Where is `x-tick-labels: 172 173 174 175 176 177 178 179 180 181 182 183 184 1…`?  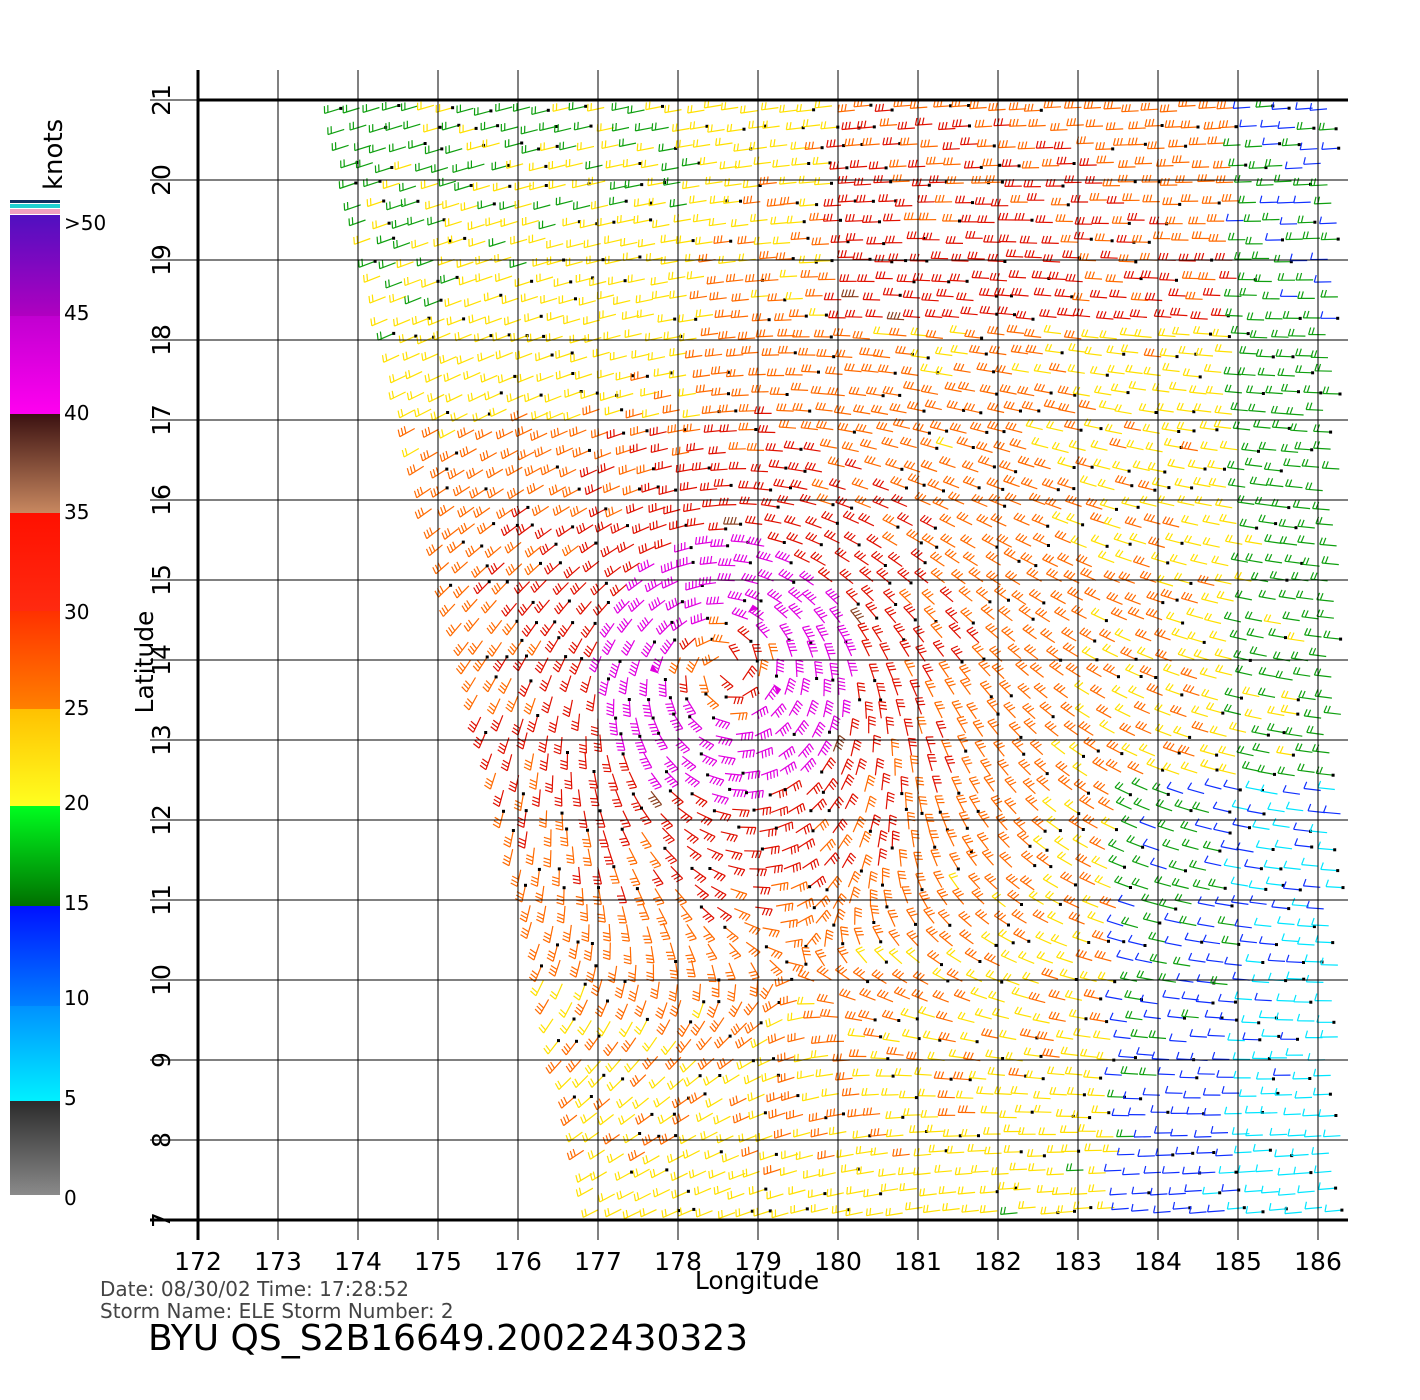 x-tick-labels: 172 173 174 175 176 177 178 179 180 181 182 183 184 1… is located at coordinates (758, 1261).